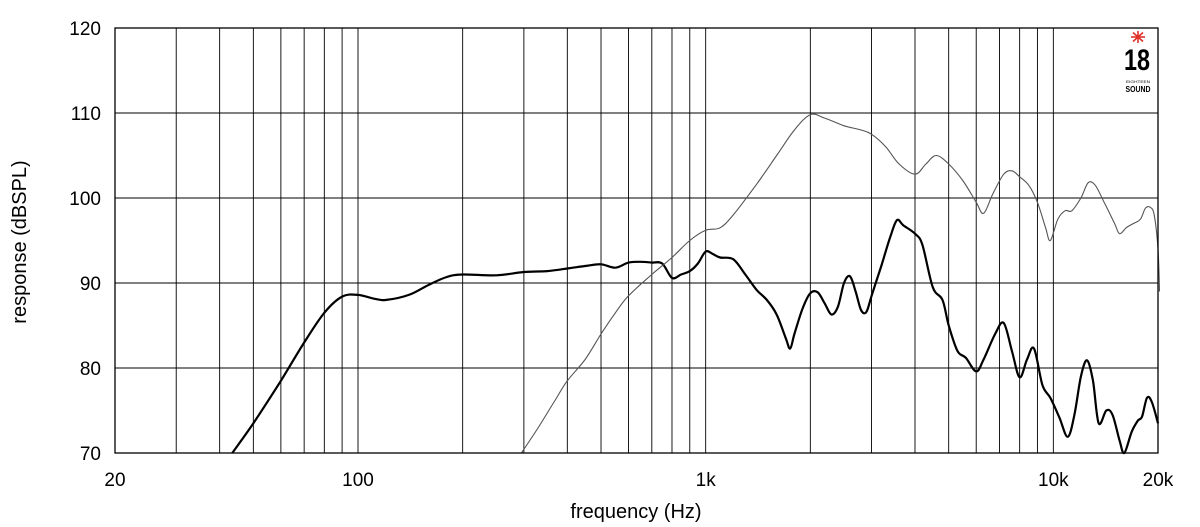  I want to click on y-tick-label: 110, so click(86, 114).